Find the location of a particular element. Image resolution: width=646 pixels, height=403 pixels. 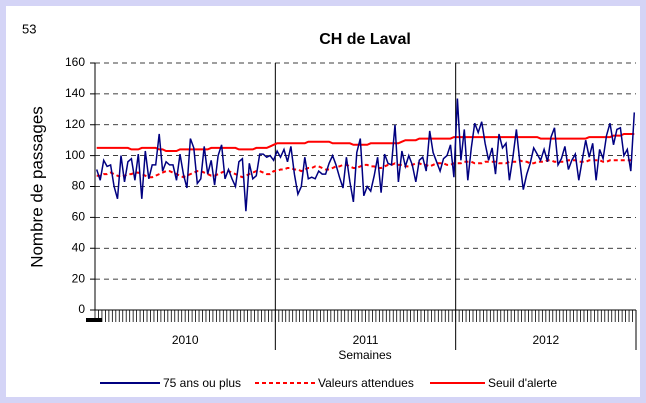

axis-marker is located at coordinates (94, 320).